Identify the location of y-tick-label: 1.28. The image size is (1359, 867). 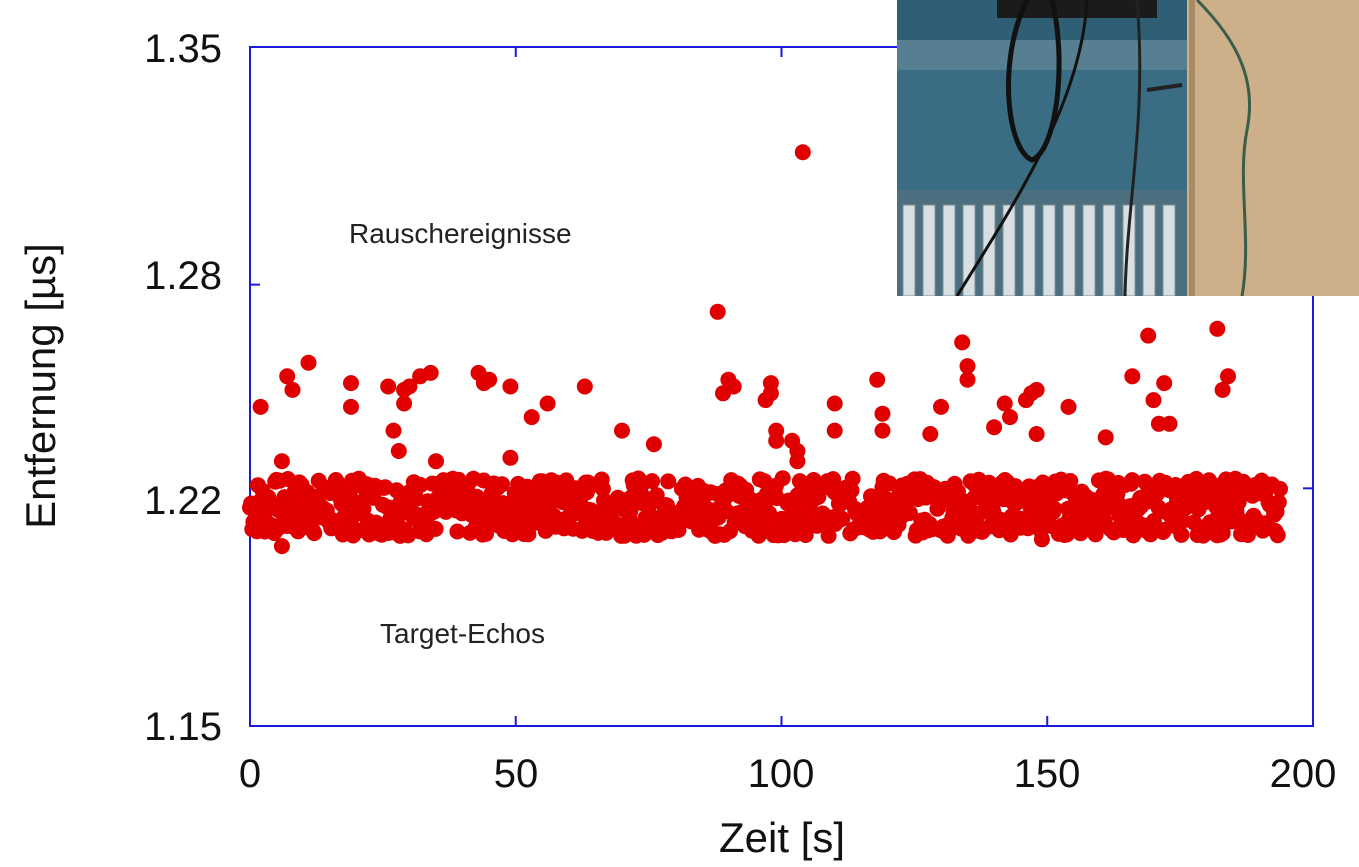
(183, 276).